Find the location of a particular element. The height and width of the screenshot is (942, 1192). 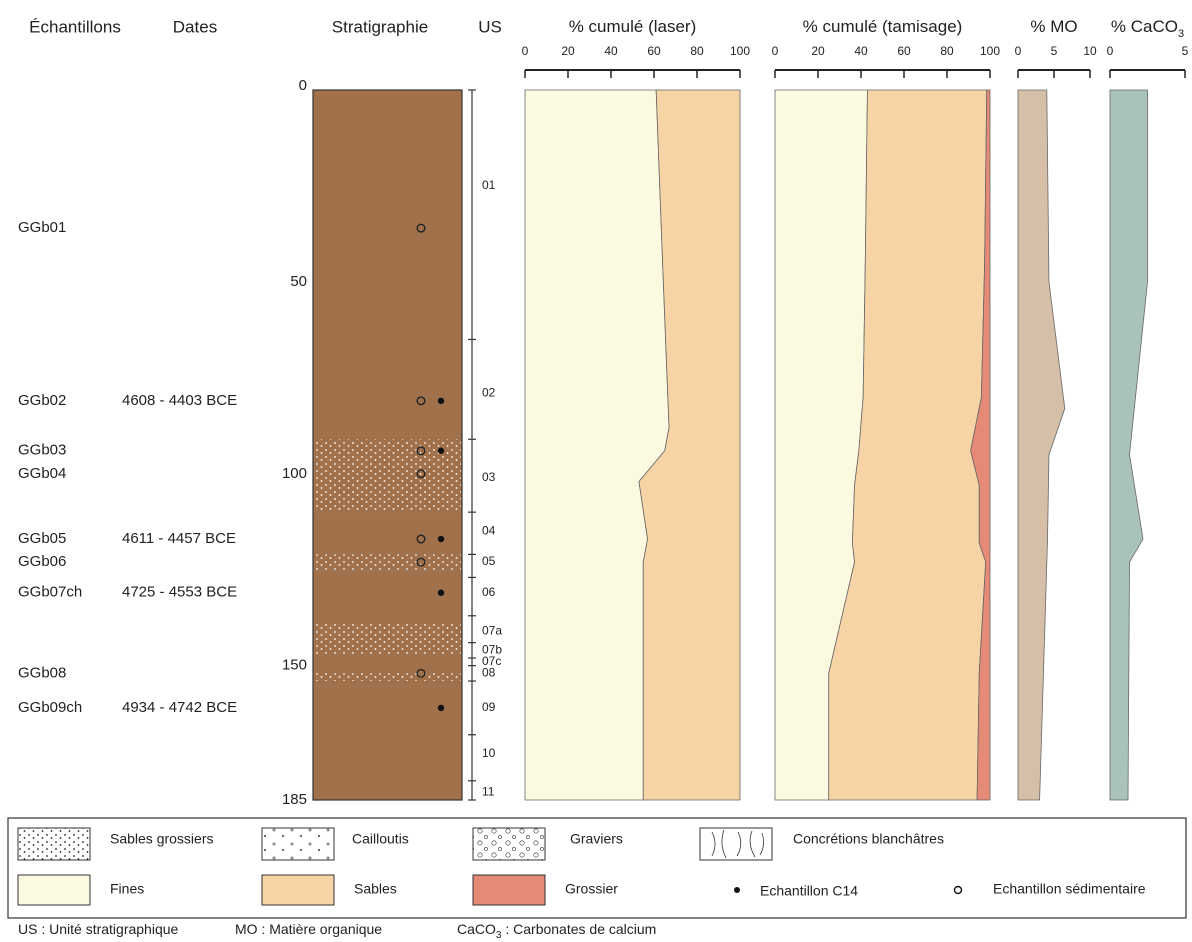

note-text: MO : Matière organique is located at coordinates (308, 929).